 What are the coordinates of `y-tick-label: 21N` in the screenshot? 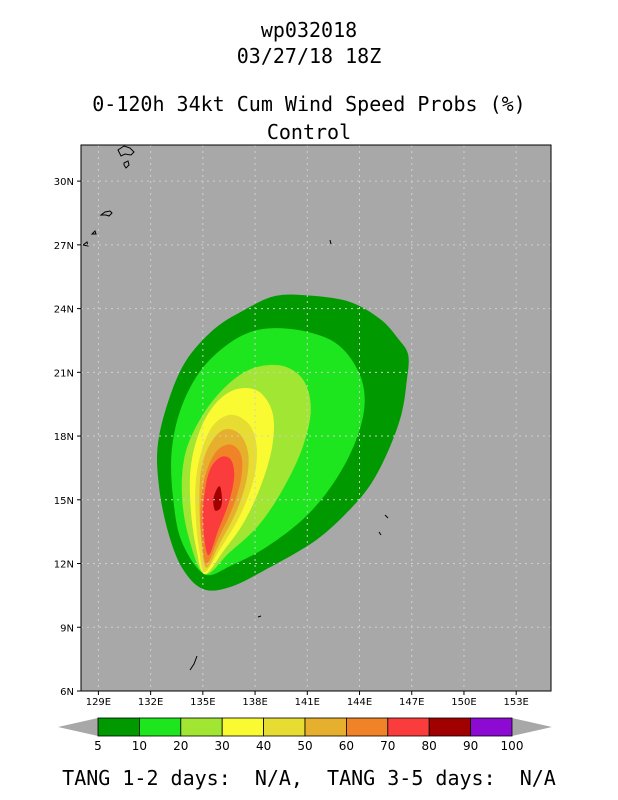 It's located at (64, 373).